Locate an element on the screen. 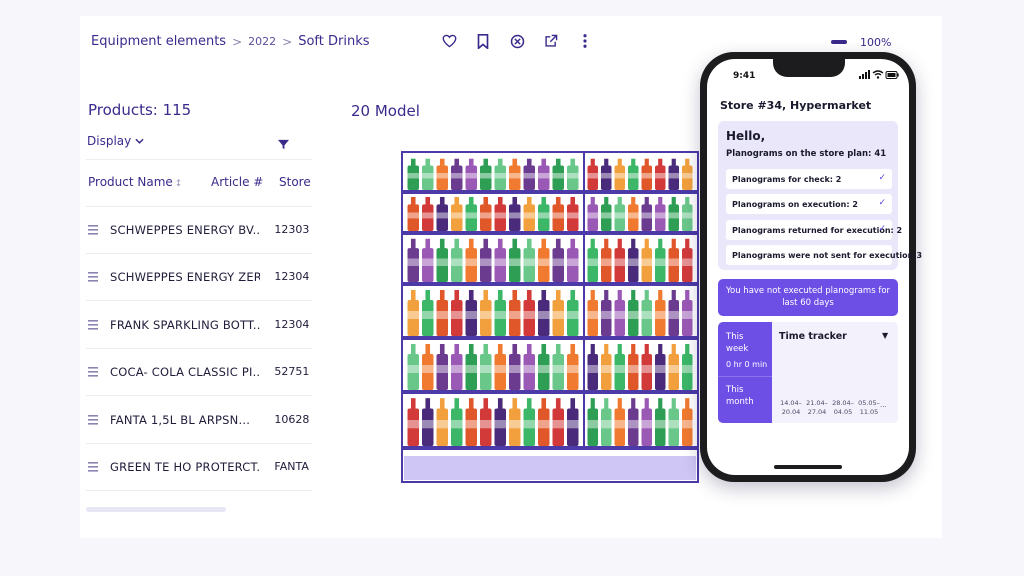  zoom-slider is located at coordinates (839, 42).